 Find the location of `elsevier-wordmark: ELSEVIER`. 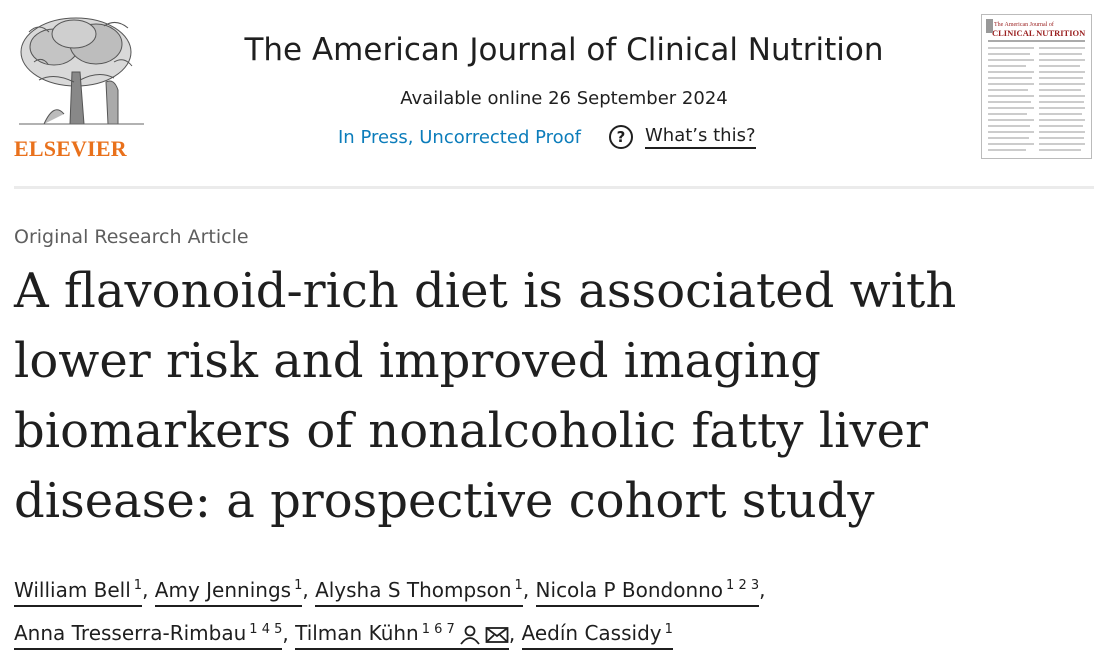

elsevier-wordmark: ELSEVIER is located at coordinates (70, 148).